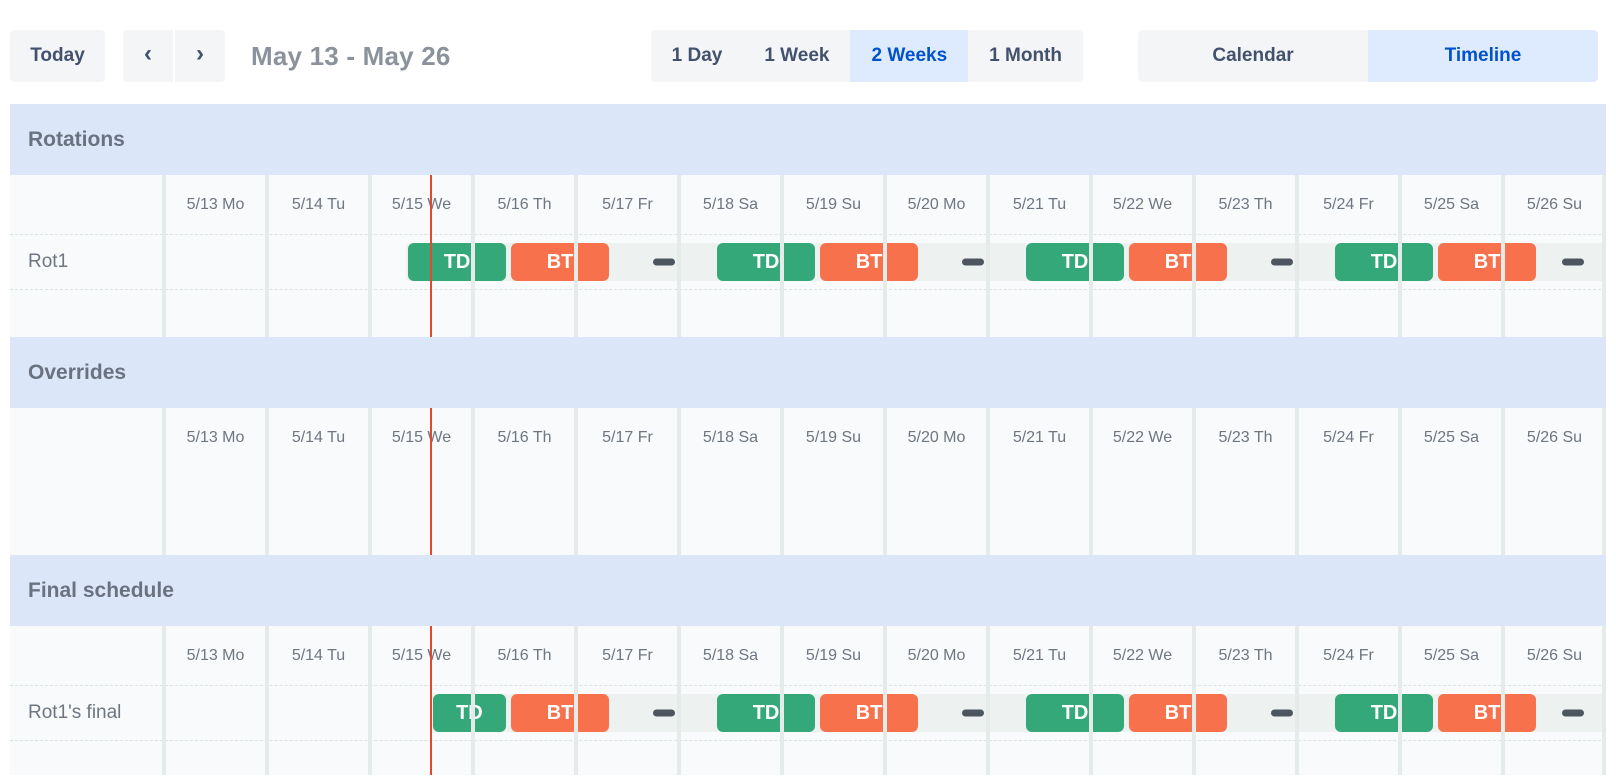 Image resolution: width=1616 pixels, height=784 pixels. What do you see at coordinates (808, 511) in the screenshot?
I see `overrides-empty-area` at bounding box center [808, 511].